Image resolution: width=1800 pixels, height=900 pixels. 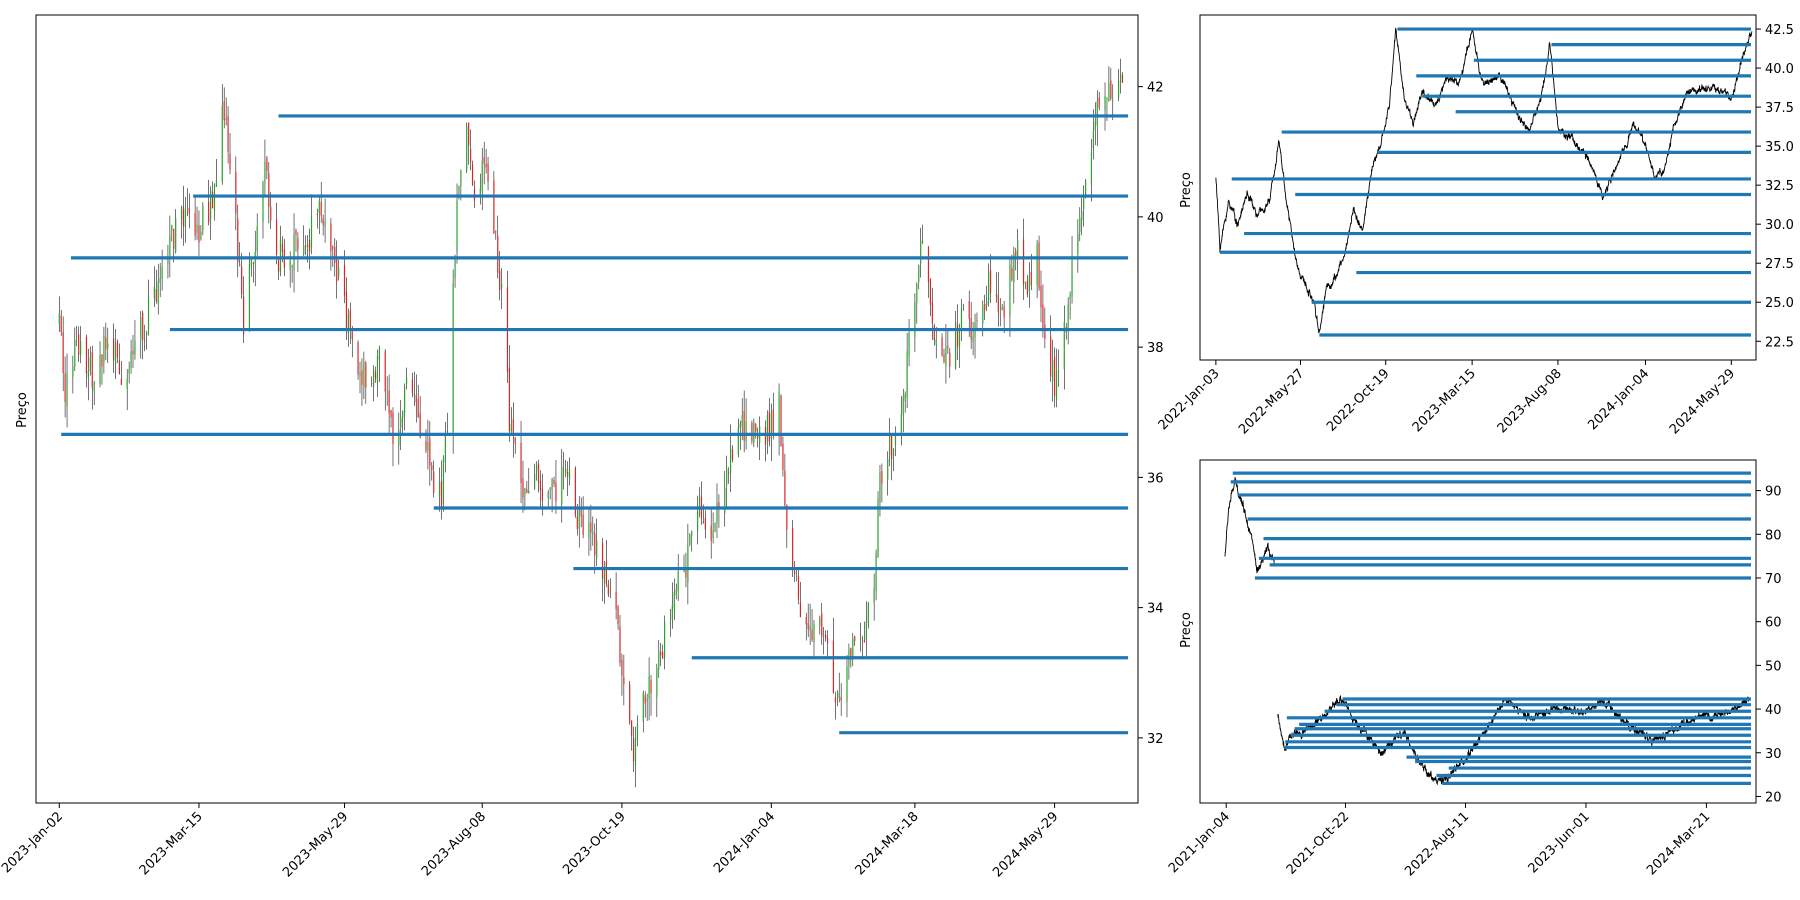 I want to click on y-tick-label: 40.0, so click(x=1779, y=69).